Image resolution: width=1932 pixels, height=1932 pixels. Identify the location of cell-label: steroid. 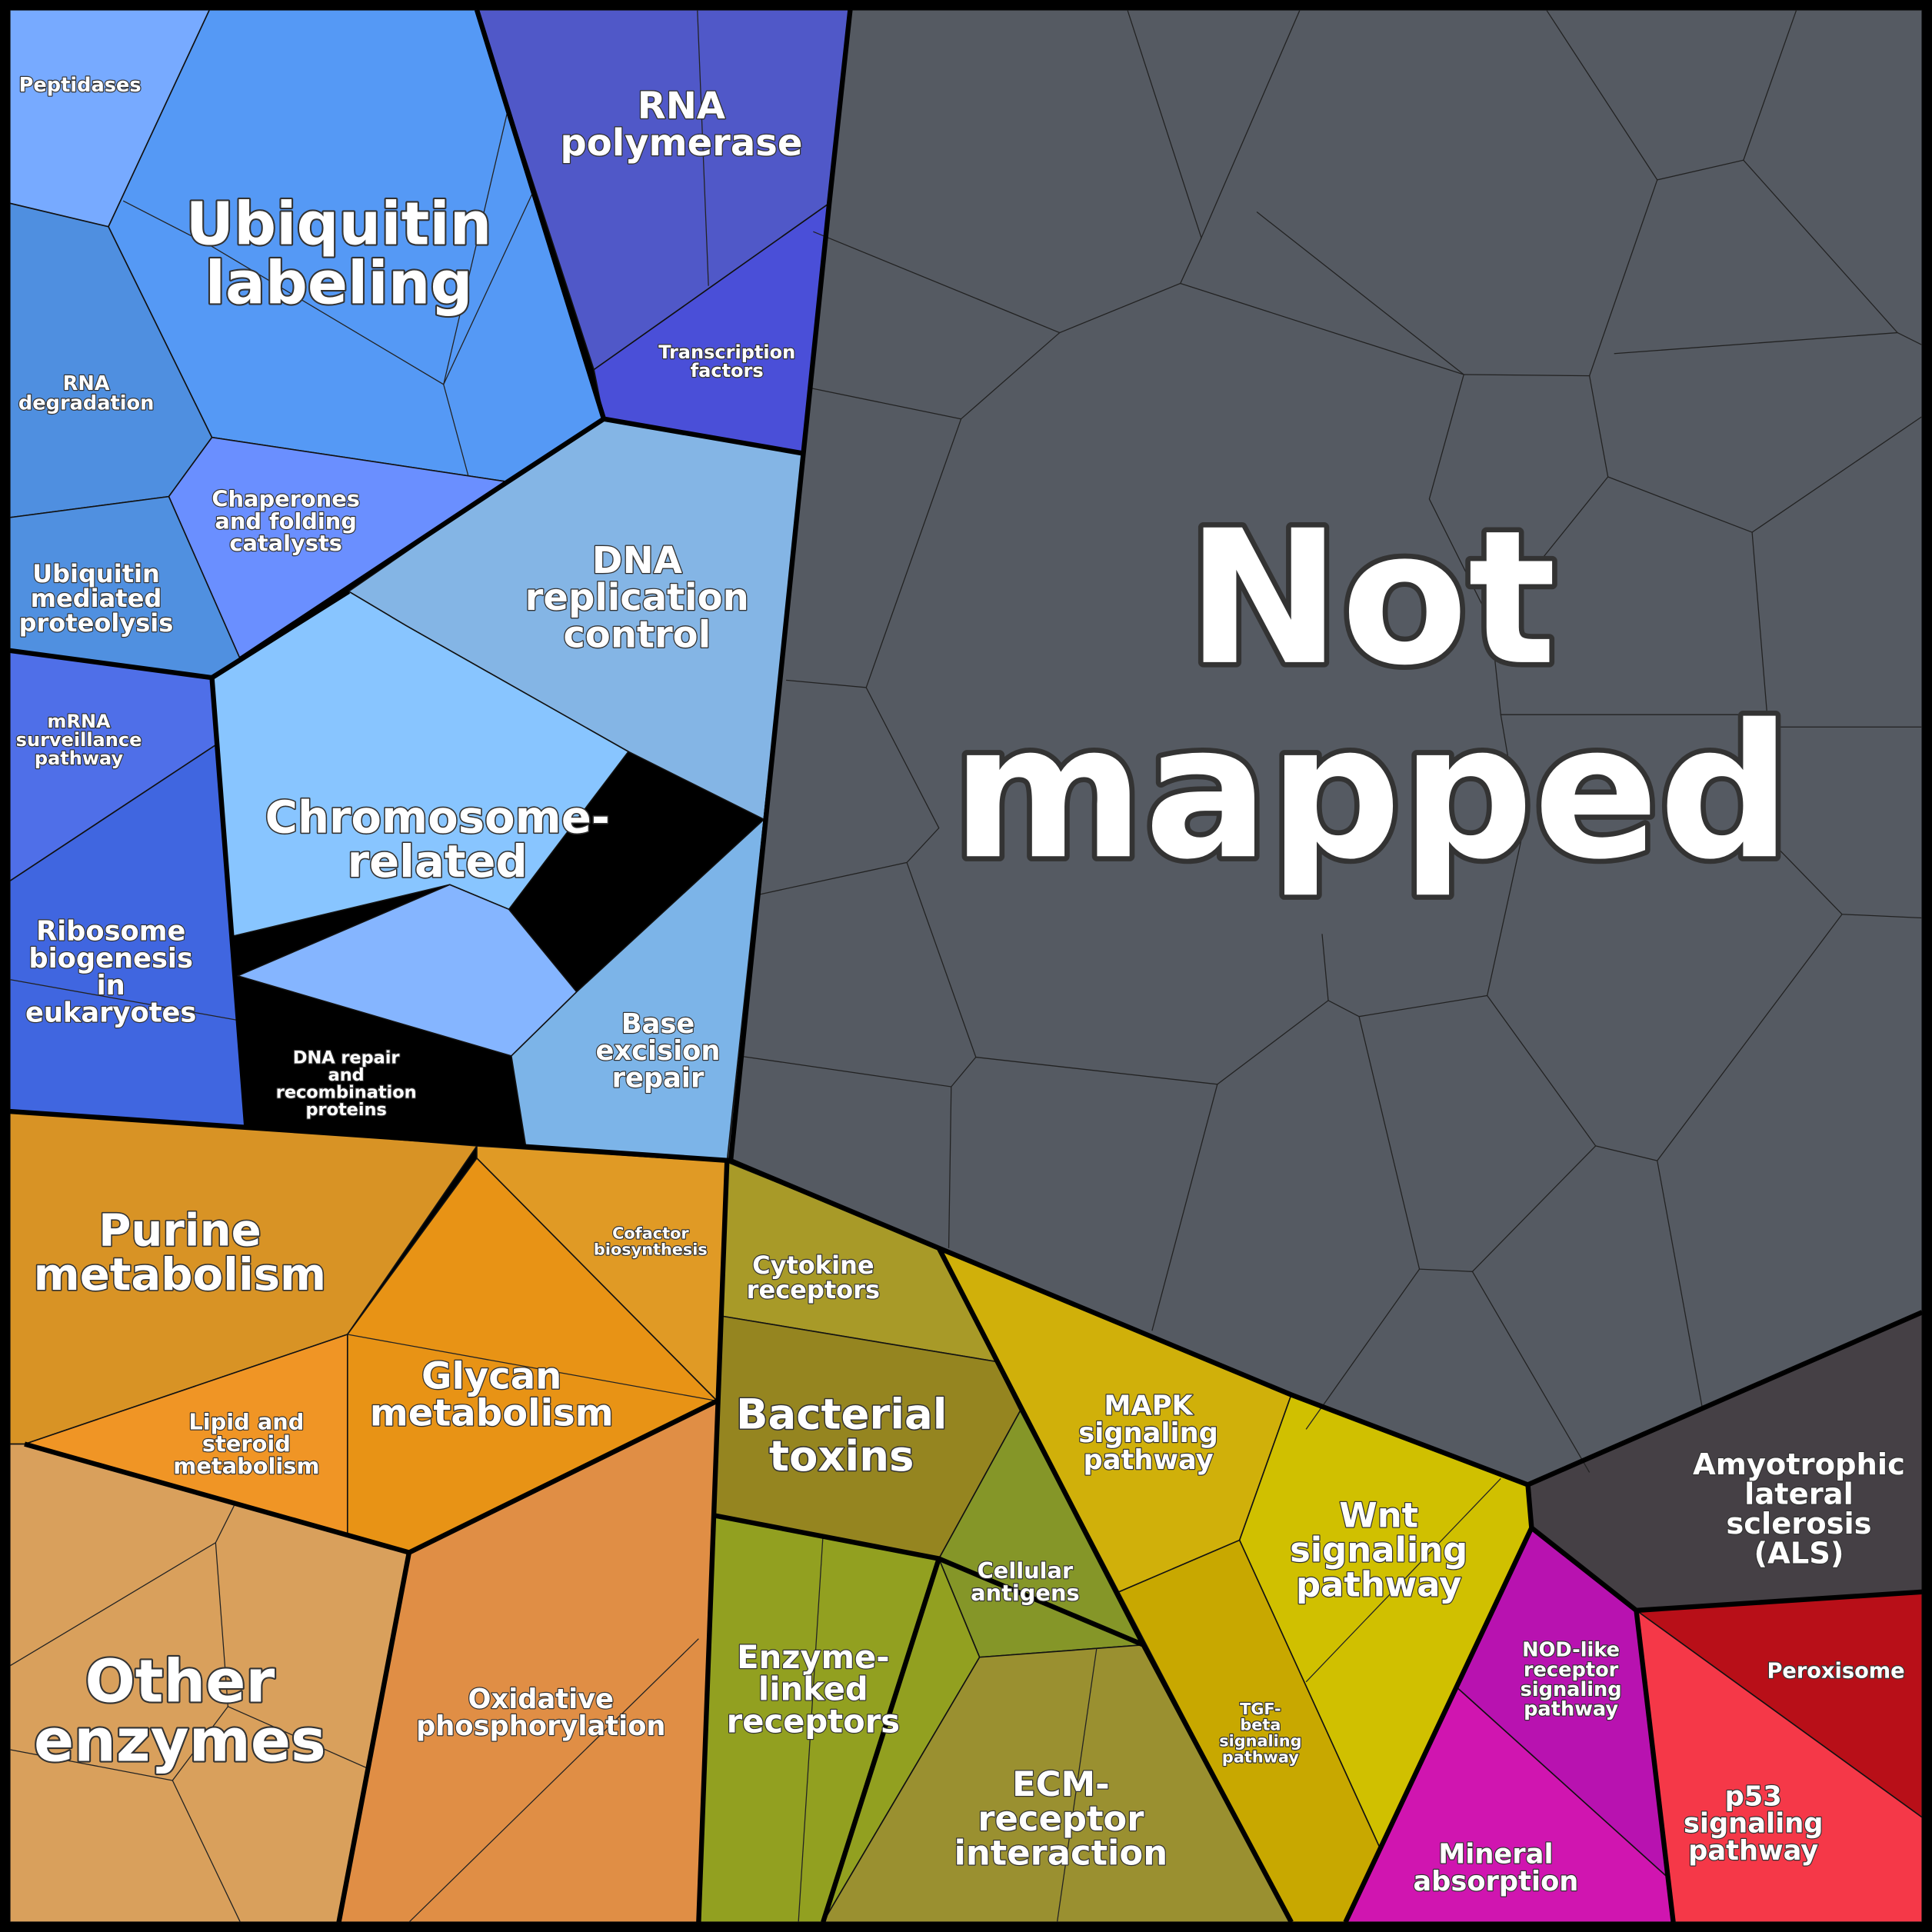
(246, 1444).